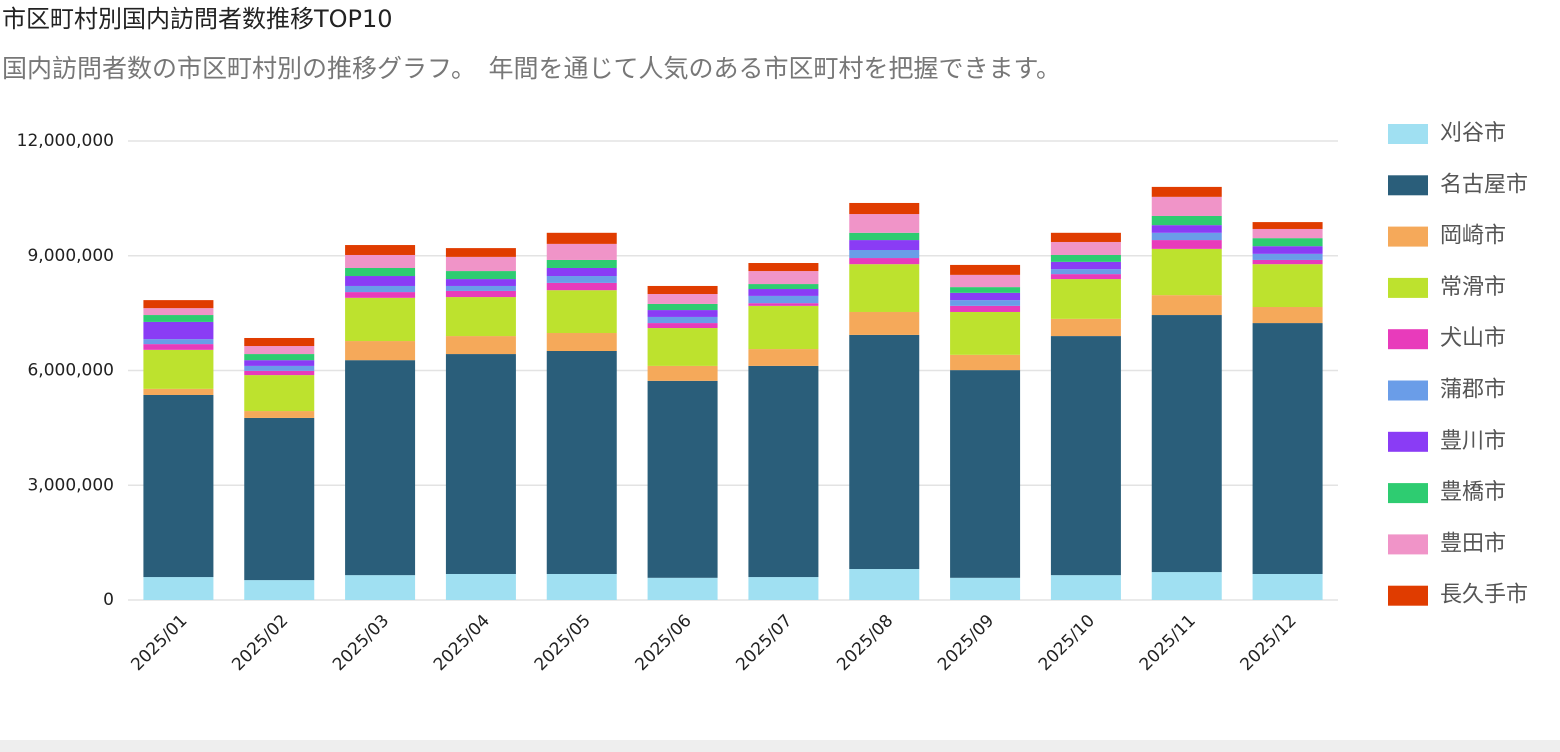 The height and width of the screenshot is (752, 1560). I want to click on legend-label: 岡崎市, so click(1473, 236).